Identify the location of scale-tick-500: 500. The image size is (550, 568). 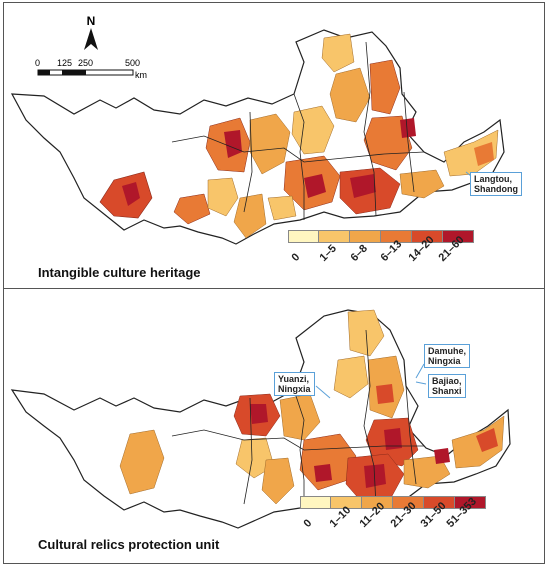
(133, 63).